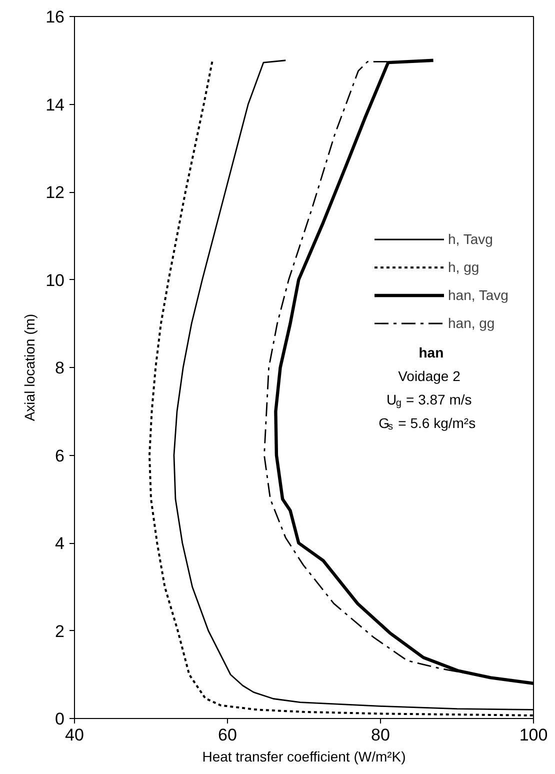 The height and width of the screenshot is (774, 555). Describe the element at coordinates (464, 267) in the screenshot. I see `legend-label: h, gg` at that location.